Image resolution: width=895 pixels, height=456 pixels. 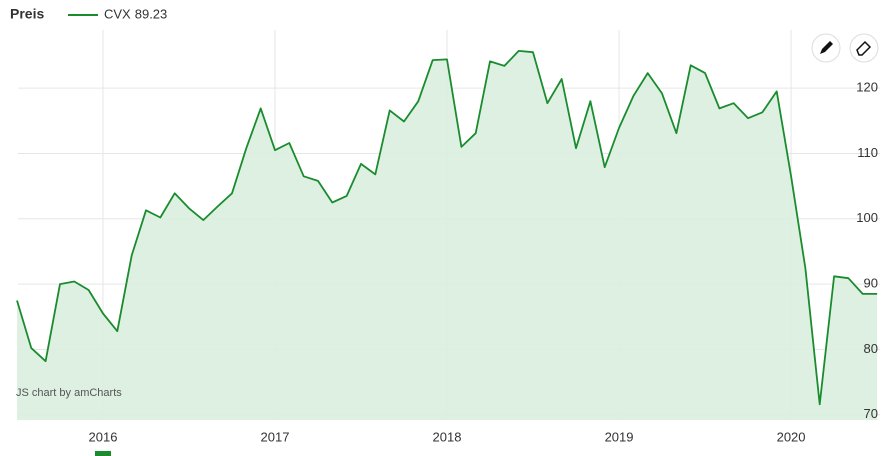 I want to click on x-tick-label: 2019, so click(x=619, y=436).